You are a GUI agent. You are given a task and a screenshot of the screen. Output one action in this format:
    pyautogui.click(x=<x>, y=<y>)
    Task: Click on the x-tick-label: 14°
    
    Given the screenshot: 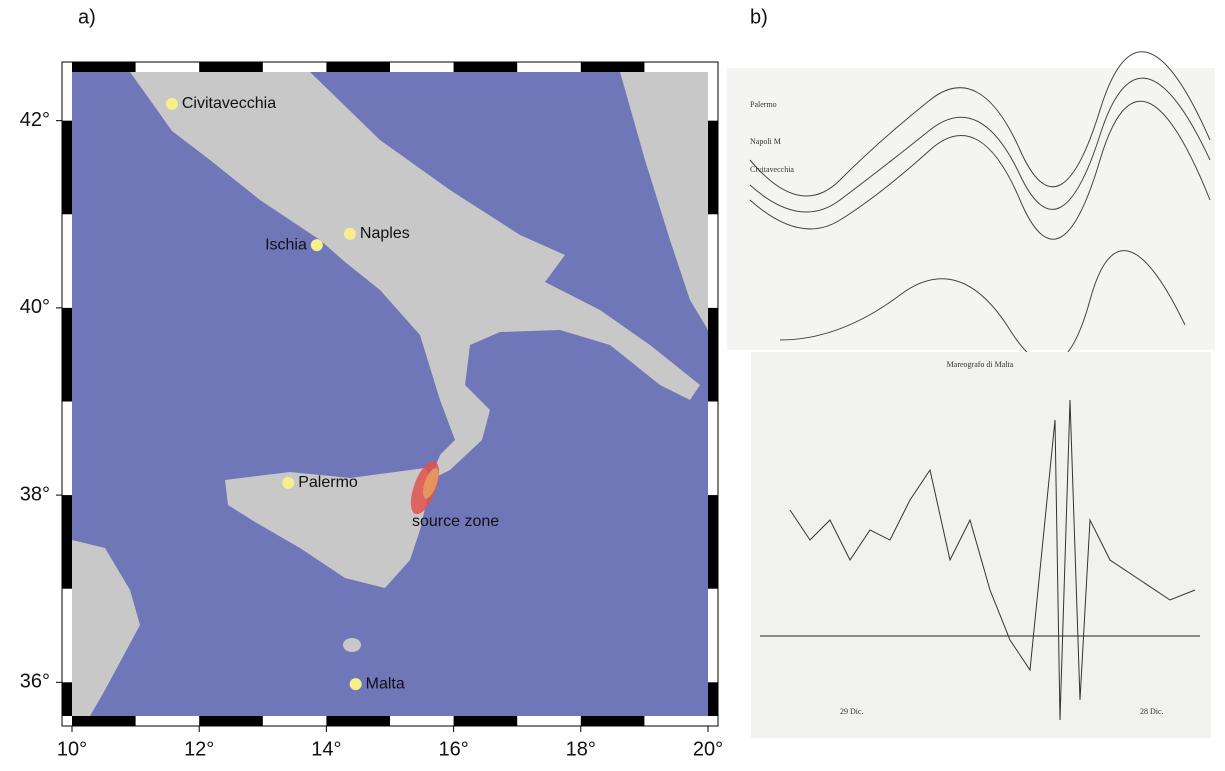 What is the action you would take?
    pyautogui.click(x=326, y=749)
    